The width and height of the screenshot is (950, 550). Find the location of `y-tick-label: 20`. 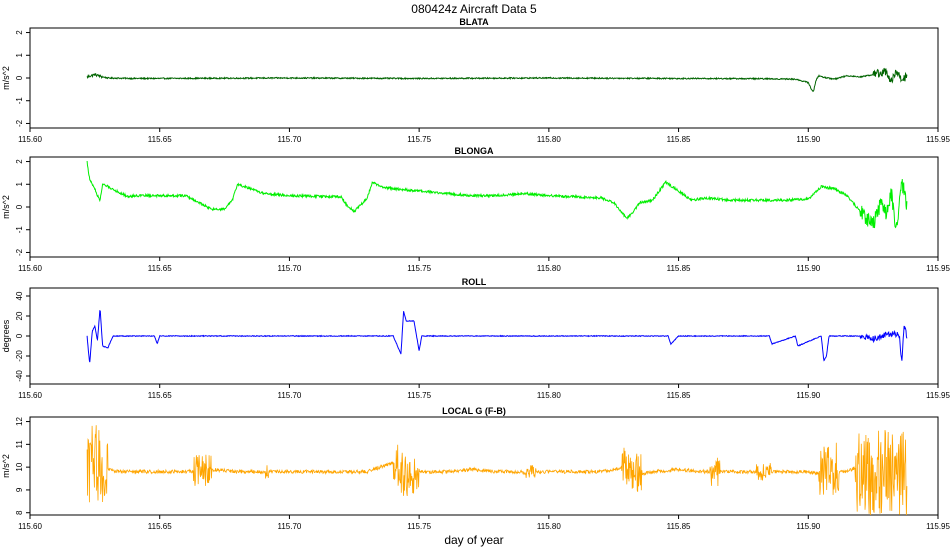

y-tick-label: 20 is located at coordinates (19, 315).